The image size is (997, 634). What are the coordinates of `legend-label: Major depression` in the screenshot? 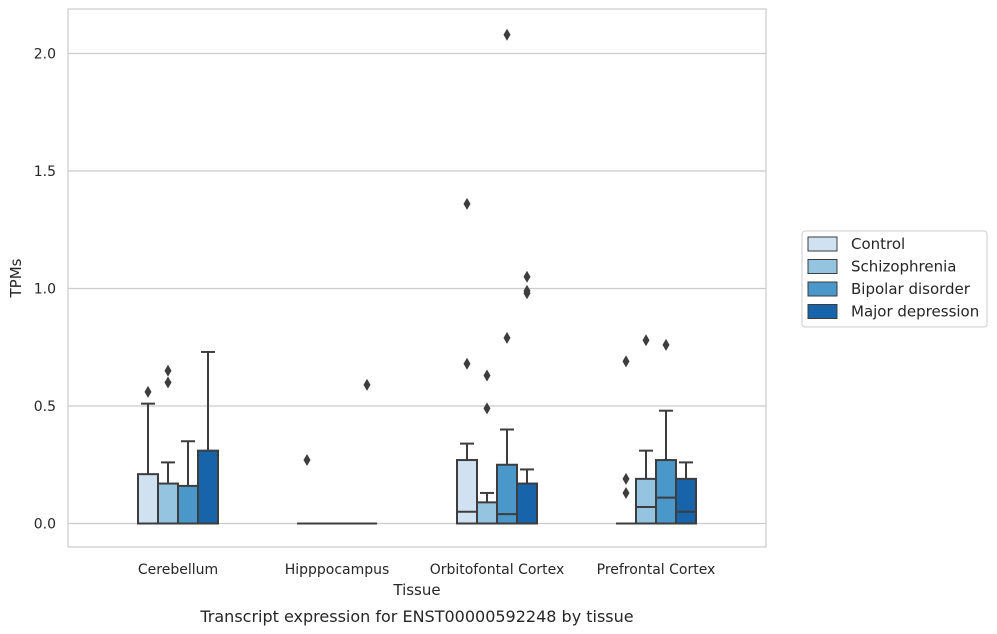 It's located at (915, 312).